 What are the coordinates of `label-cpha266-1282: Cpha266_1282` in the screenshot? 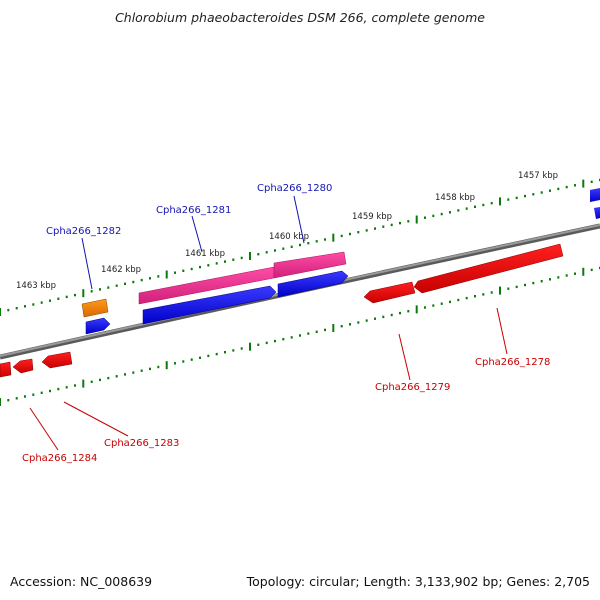 It's located at (83, 231).